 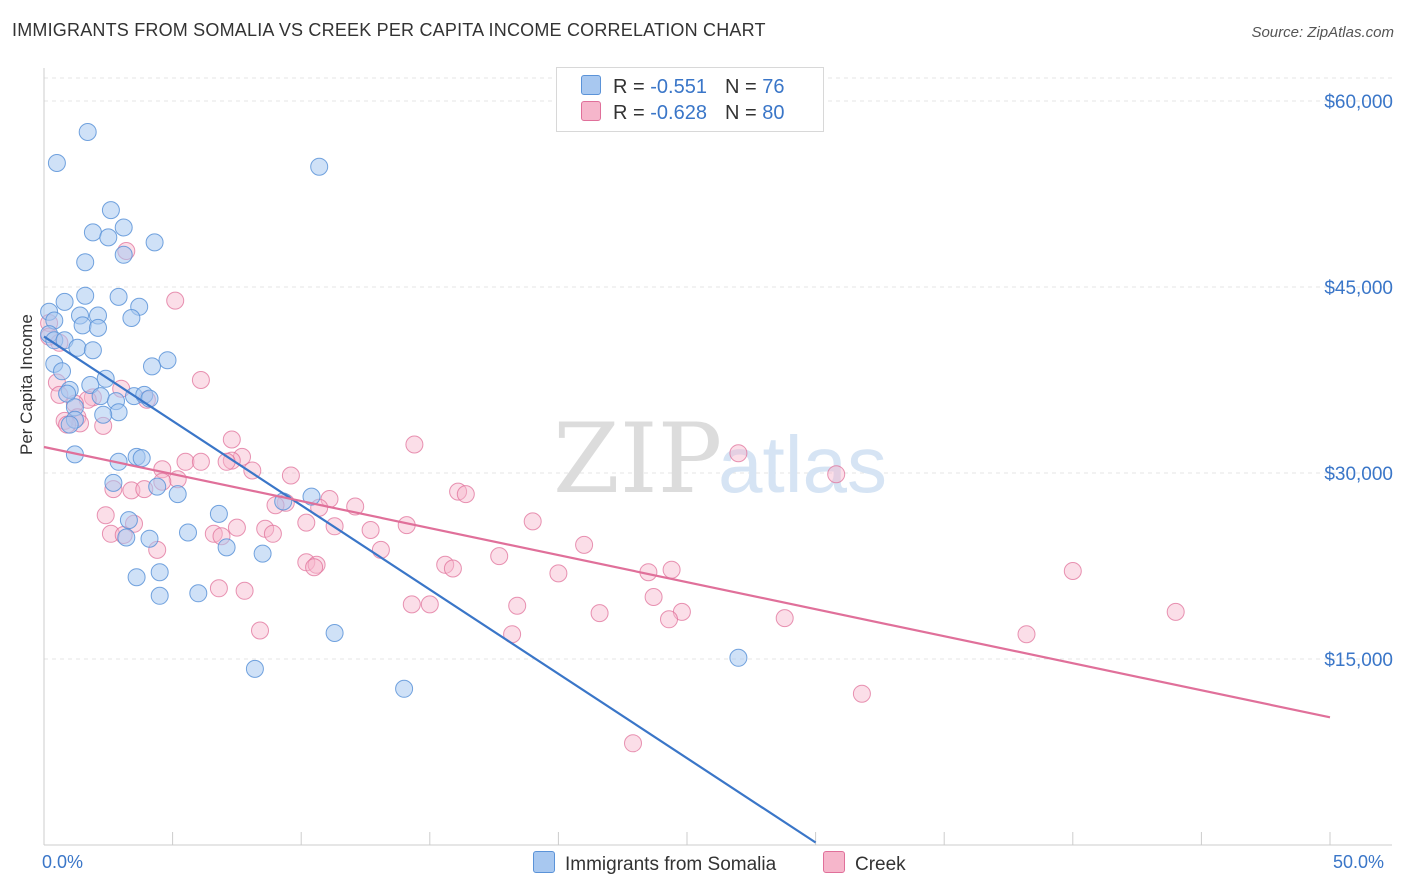 I want to click on y-tick-label-1: $30,000, so click(x=1358, y=474).